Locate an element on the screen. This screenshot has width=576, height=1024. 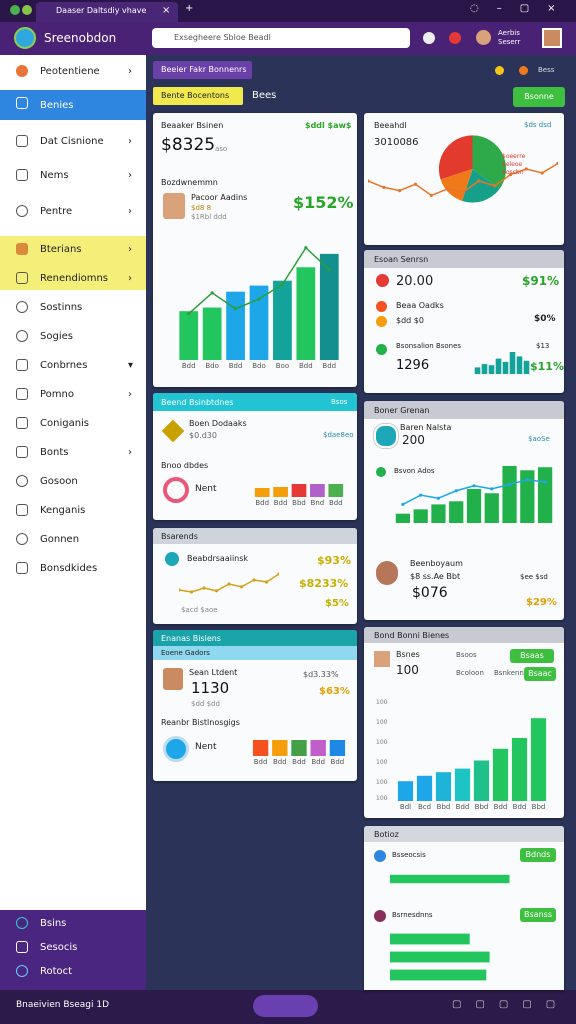
nav-item: Renendiomns › is located at coordinates (73, 279).